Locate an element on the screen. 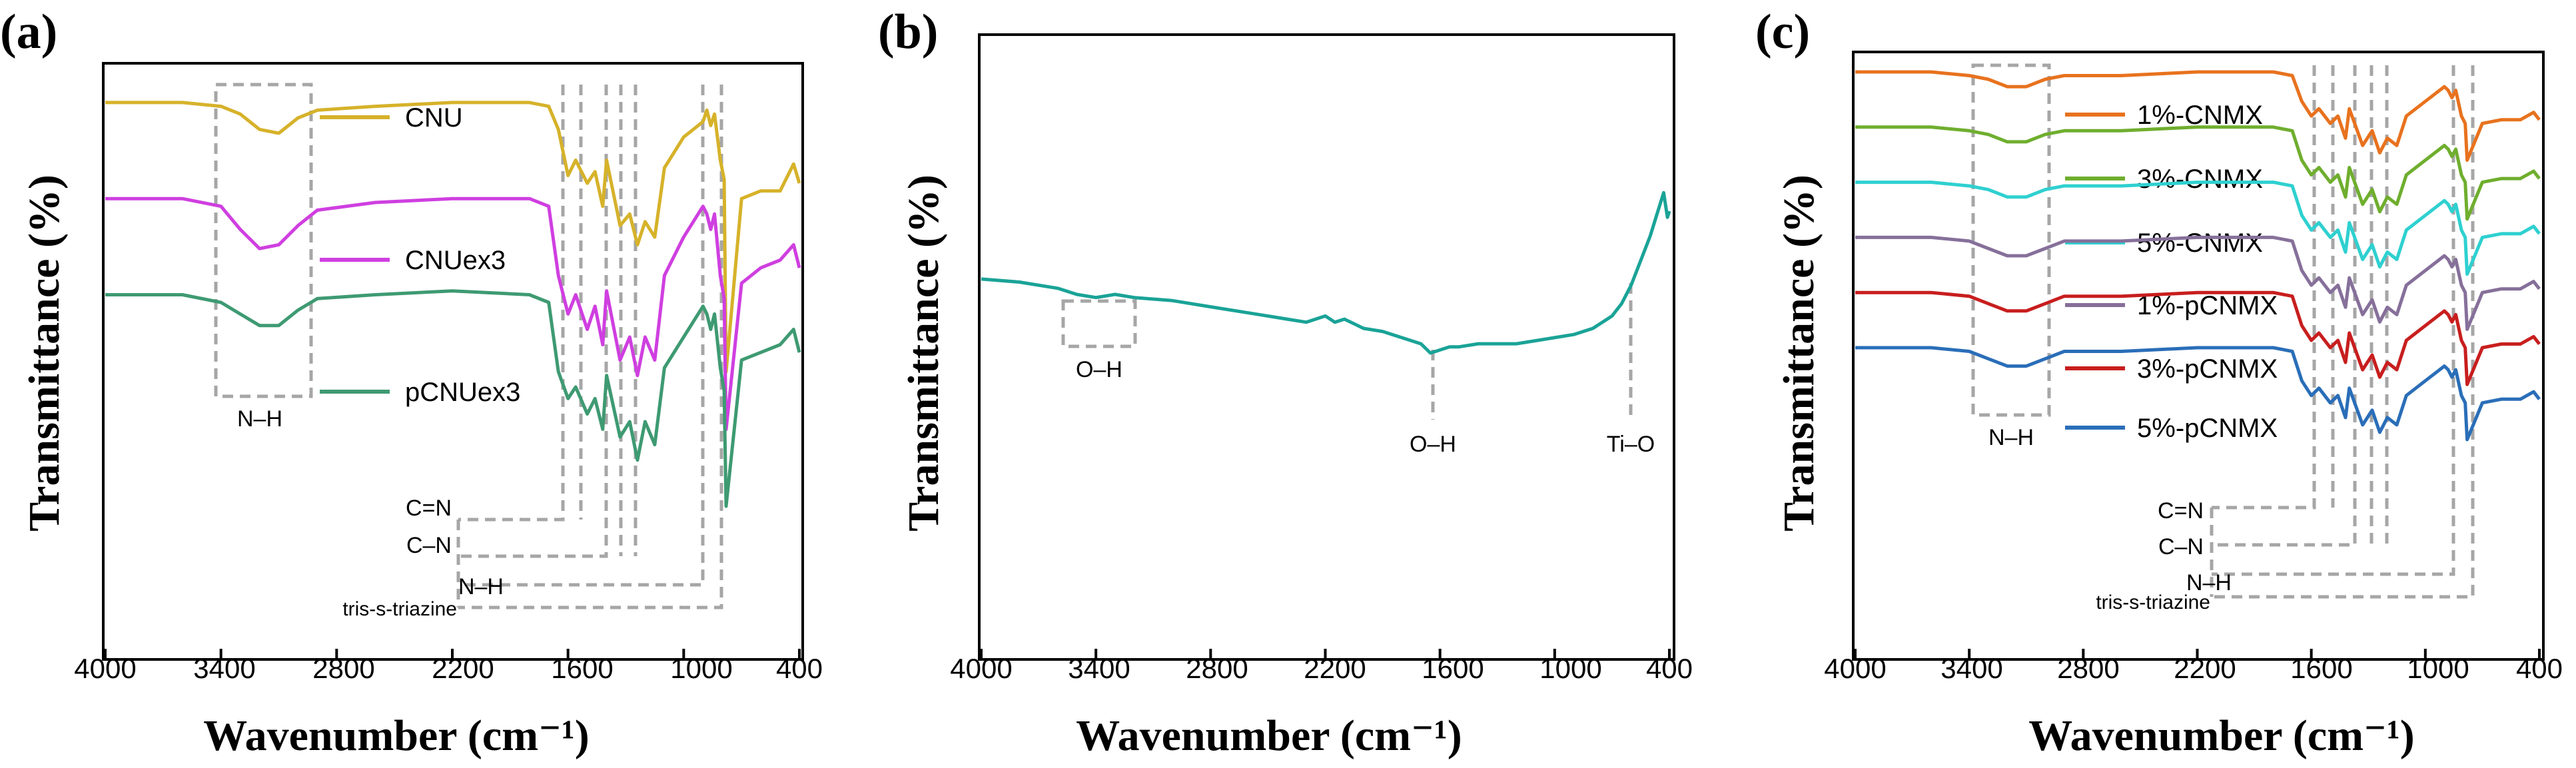 The height and width of the screenshot is (768, 2576). panel-b-xticks: 4000 3400 2800 2200 1600 1000 400 is located at coordinates (1322, 668).